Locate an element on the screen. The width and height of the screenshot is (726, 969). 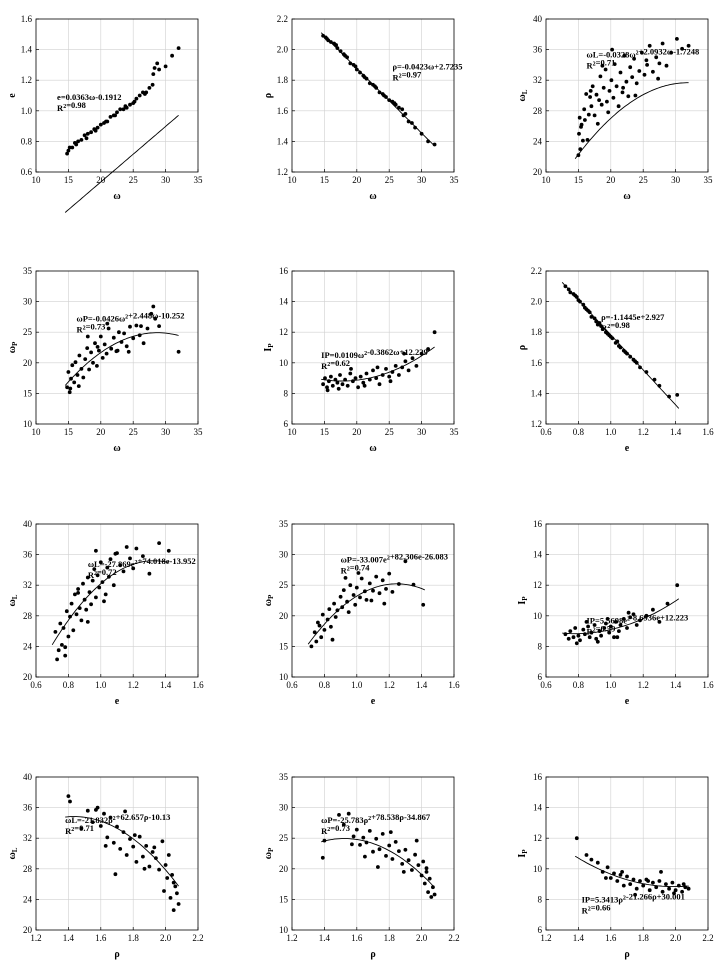
regression-equation: IP=5.3413ρ2-21.266ρ+30.001 is located at coordinates (633, 897).